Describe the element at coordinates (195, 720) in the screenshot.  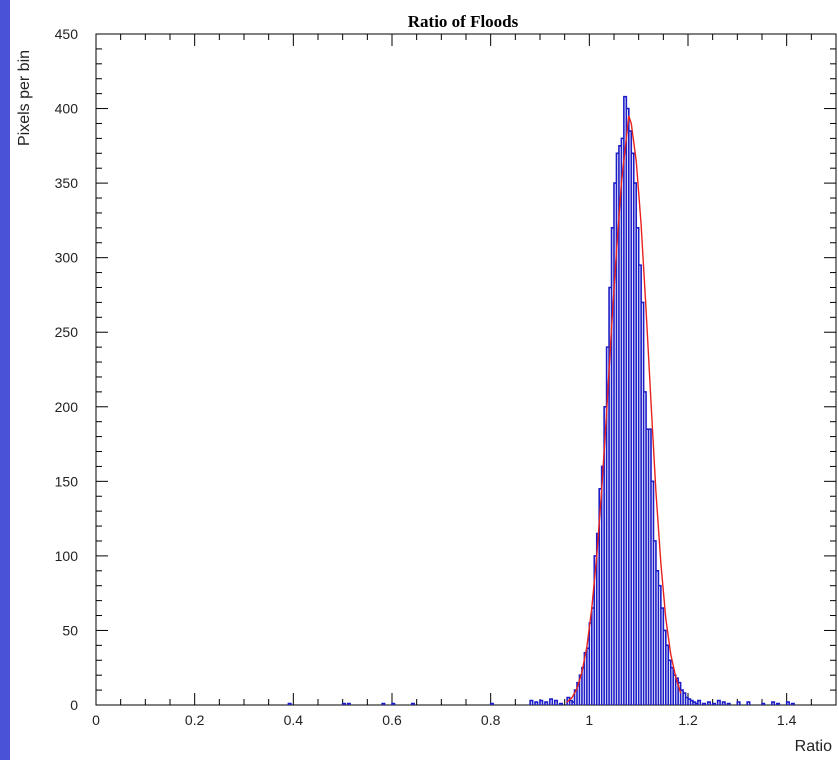
I see `x-tick-label: 0.2` at that location.